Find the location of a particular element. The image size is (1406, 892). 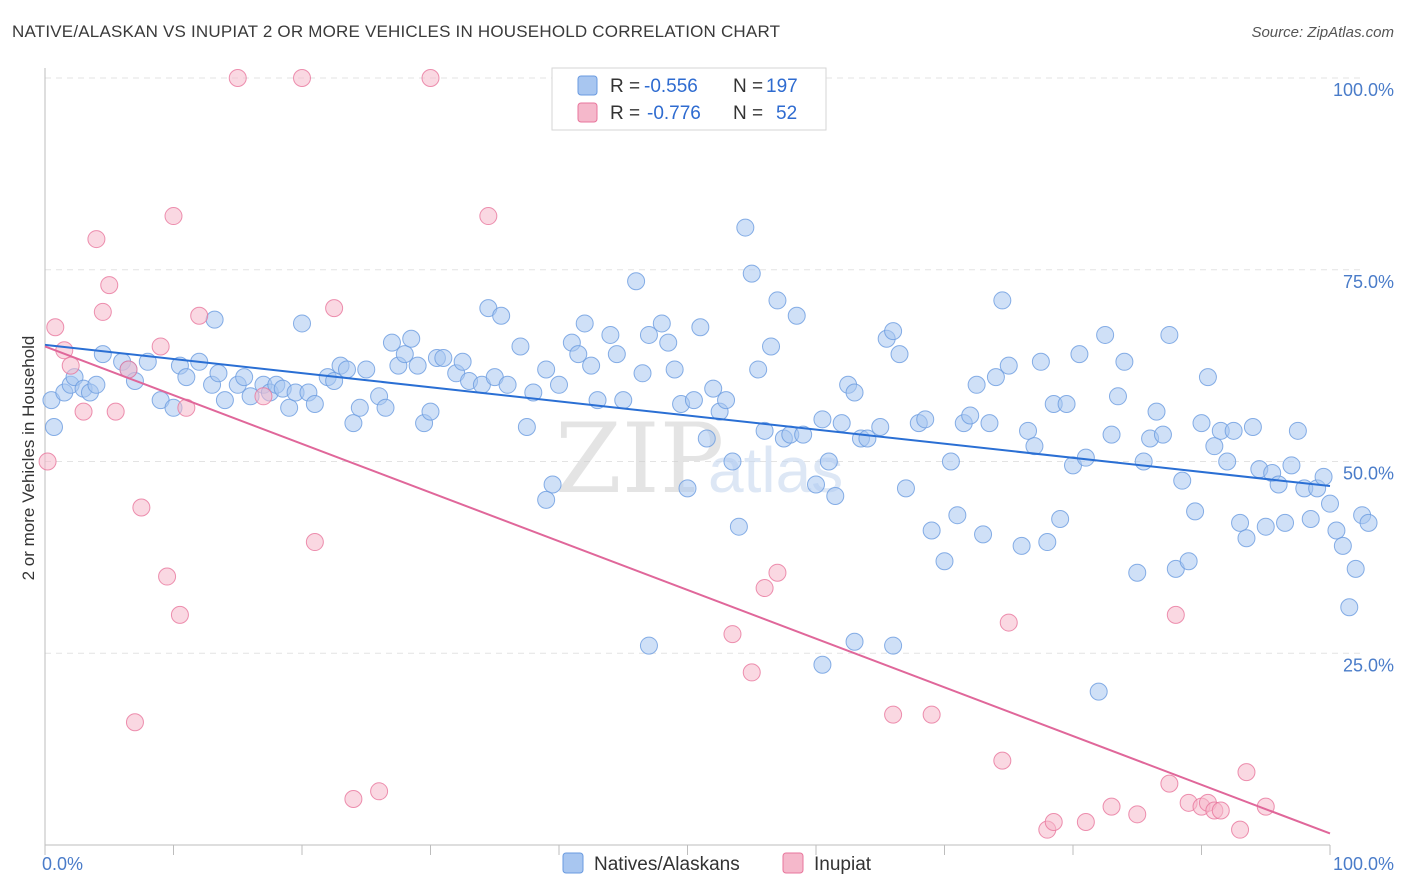

chart-source: Source: ZipAtlas.com is located at coordinates (1322, 32).